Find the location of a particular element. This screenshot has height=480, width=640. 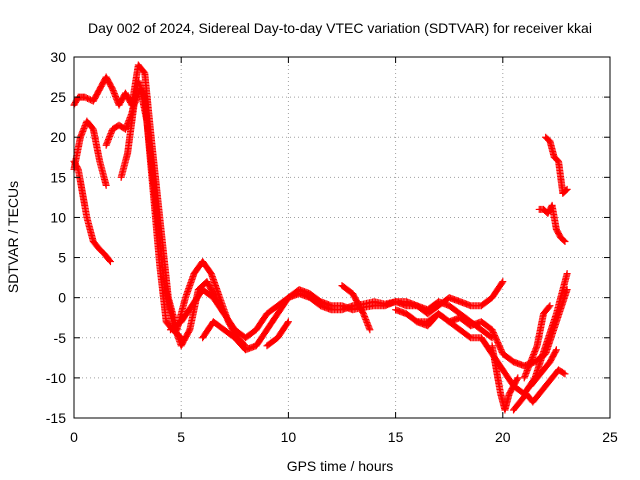

y-axis-label: SDTVAR / TECUs is located at coordinates (13, 237).